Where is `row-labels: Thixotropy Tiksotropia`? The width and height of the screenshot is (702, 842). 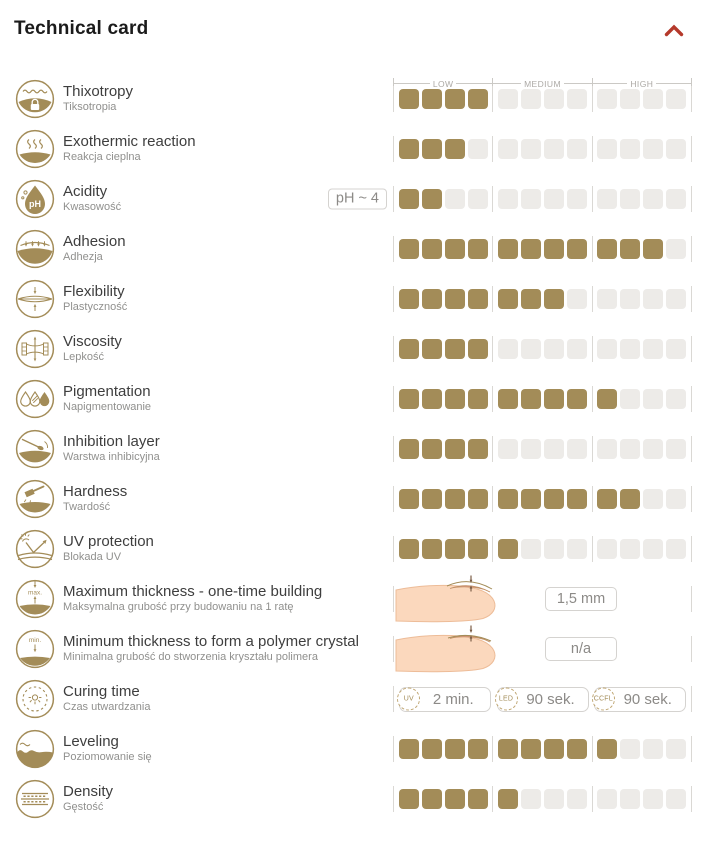 row-labels: Thixotropy Tiksotropia is located at coordinates (98, 99).